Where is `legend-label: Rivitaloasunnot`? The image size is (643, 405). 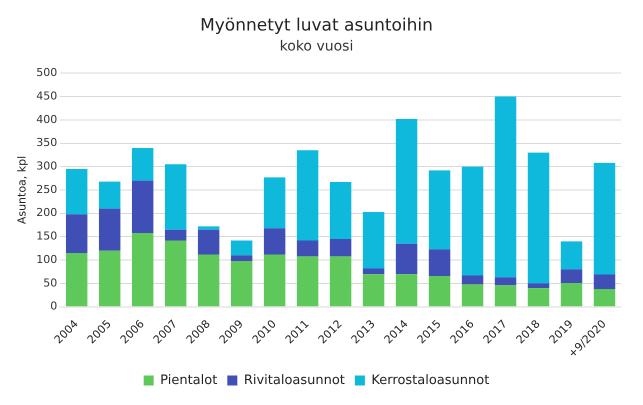 legend-label: Rivitaloasunnot is located at coordinates (294, 380).